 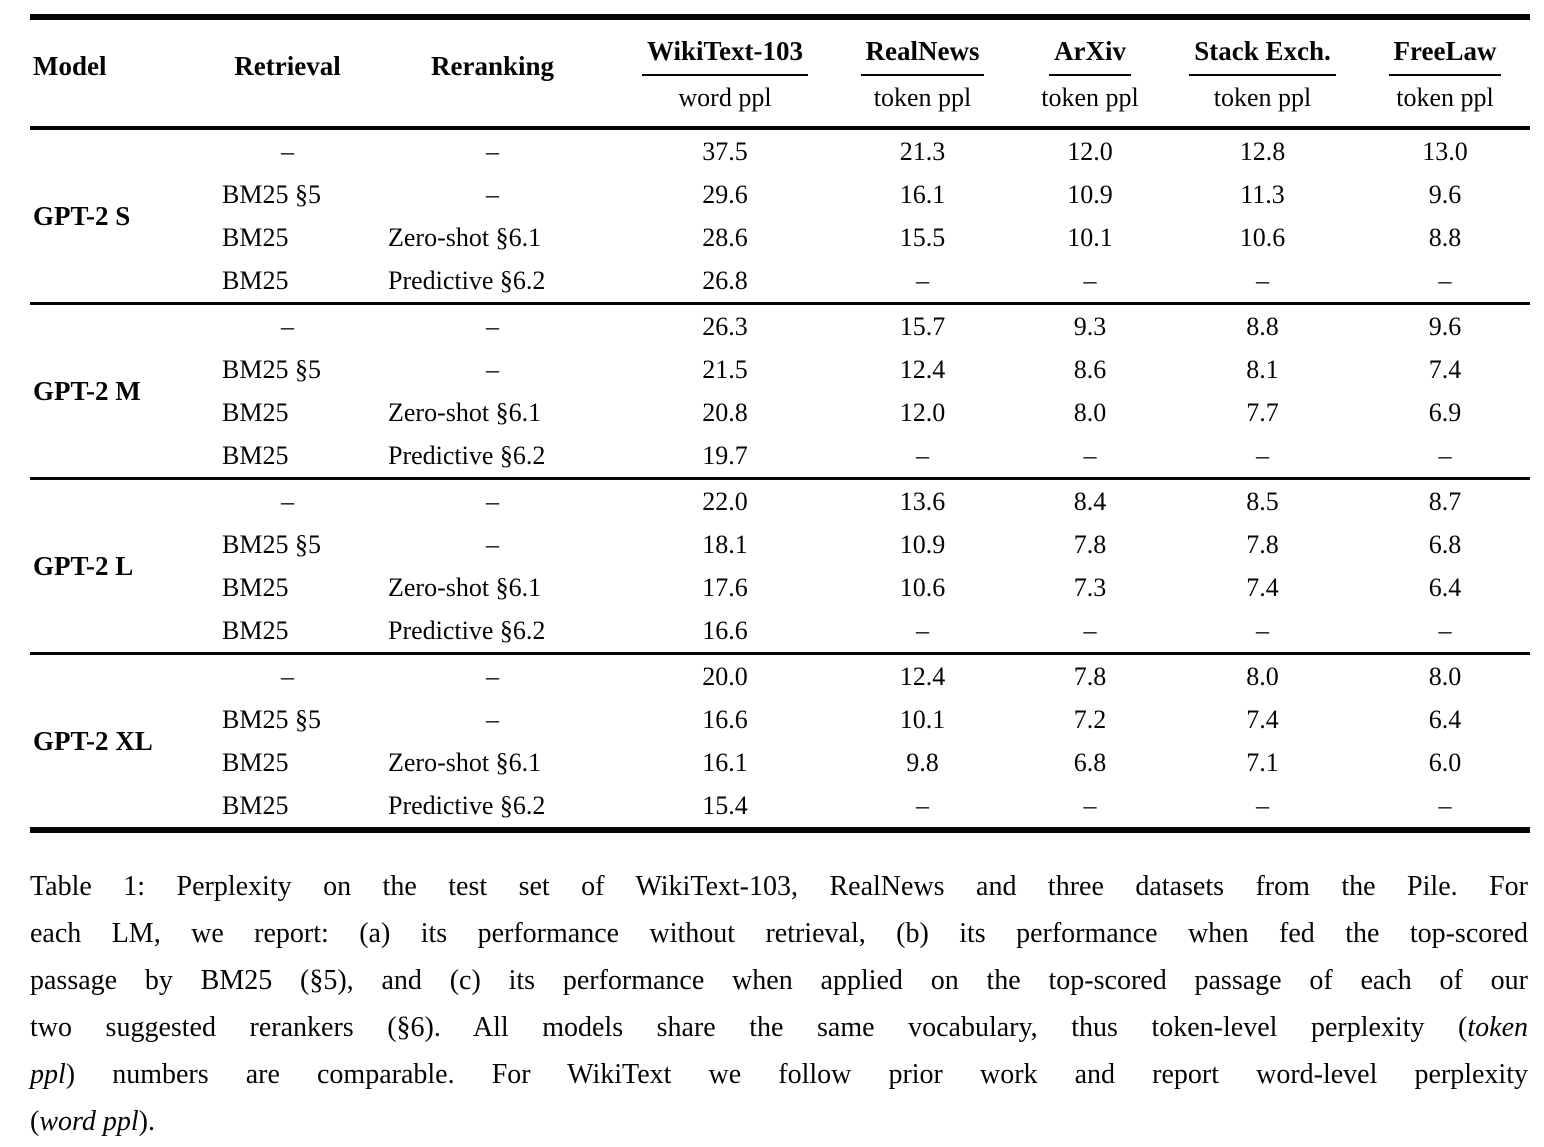 What do you see at coordinates (780, 631) in the screenshot?
I see `table-row: BM25 Predictive §6.2 16.6 – – – –` at bounding box center [780, 631].